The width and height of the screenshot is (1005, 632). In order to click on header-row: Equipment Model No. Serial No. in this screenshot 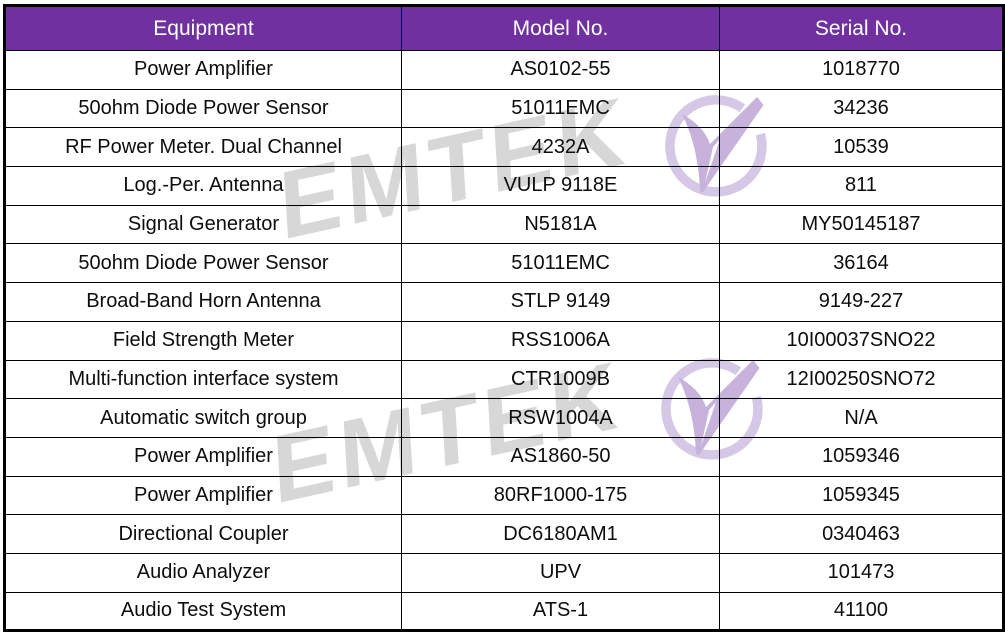, I will do `click(504, 28)`.